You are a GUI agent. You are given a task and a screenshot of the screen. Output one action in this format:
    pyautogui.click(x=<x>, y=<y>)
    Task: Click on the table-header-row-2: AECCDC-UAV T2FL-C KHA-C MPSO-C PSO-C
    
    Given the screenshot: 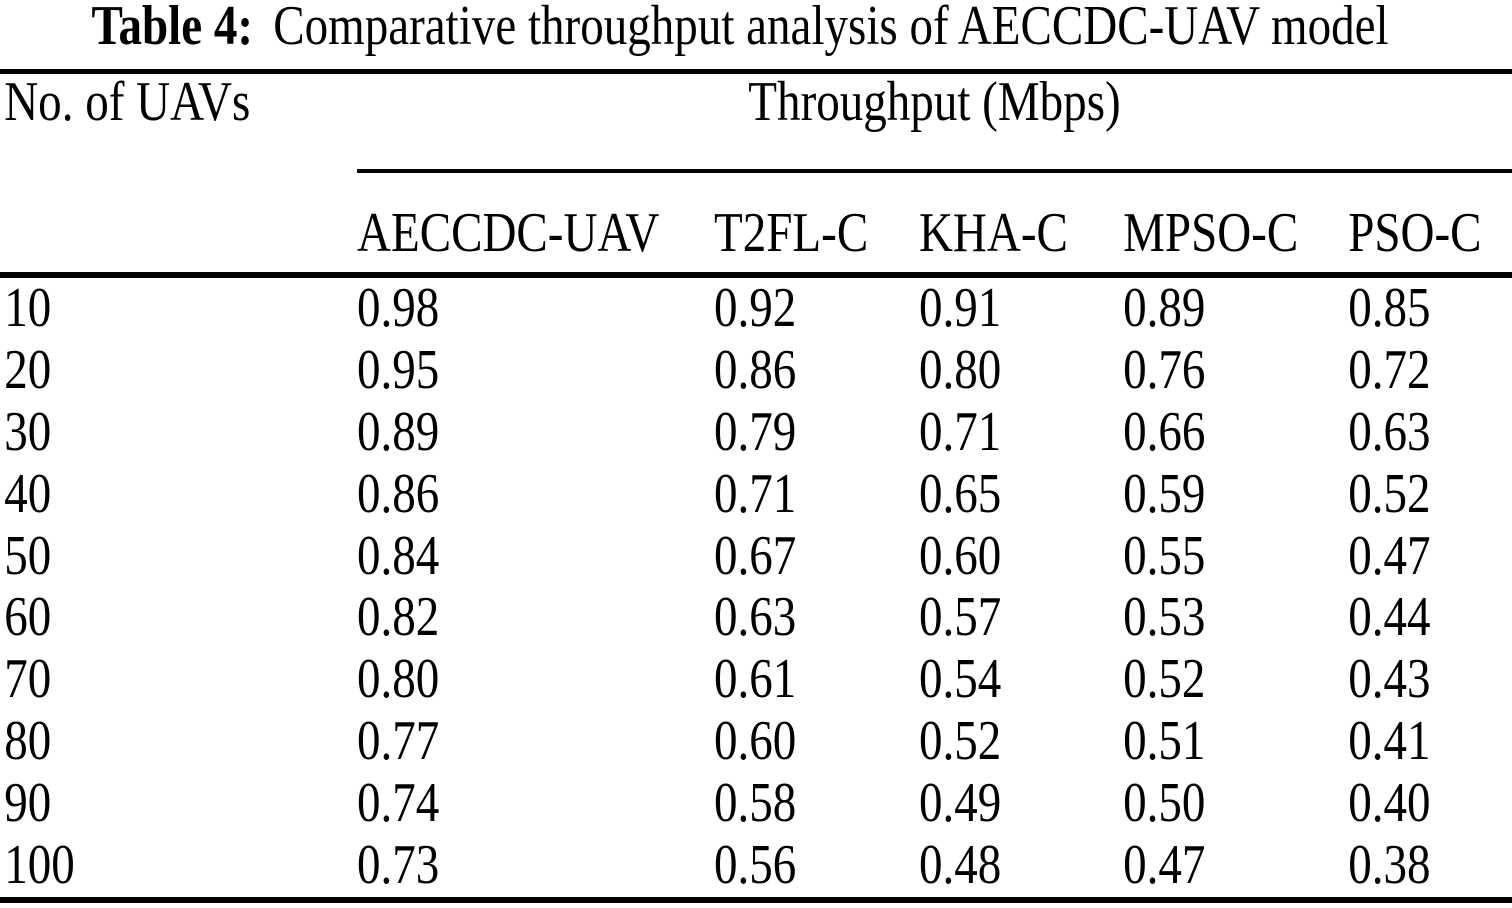 What is the action you would take?
    pyautogui.click(x=756, y=222)
    